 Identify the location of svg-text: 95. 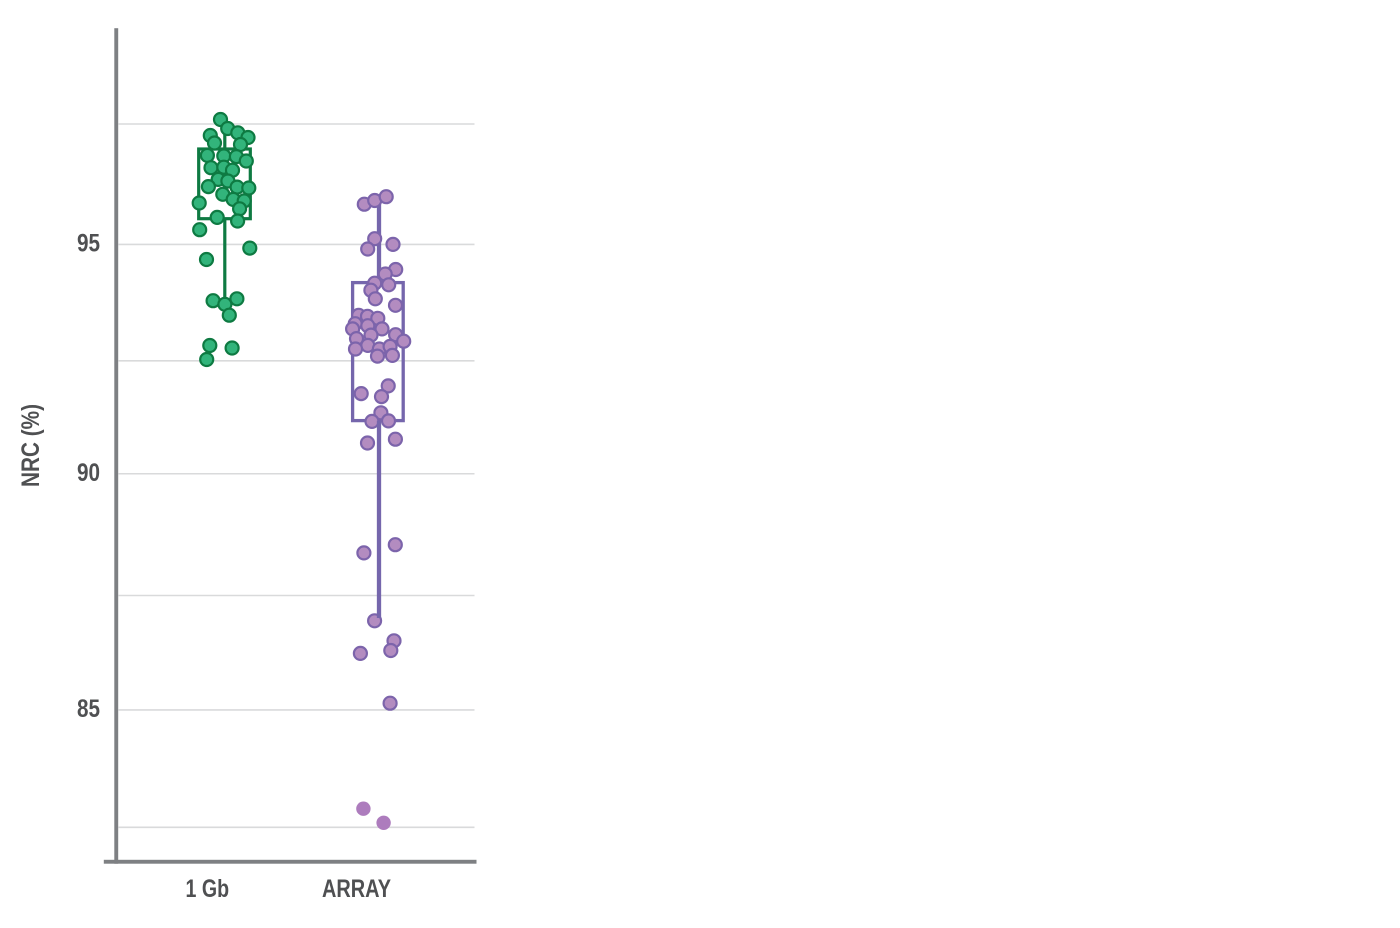
(88, 243).